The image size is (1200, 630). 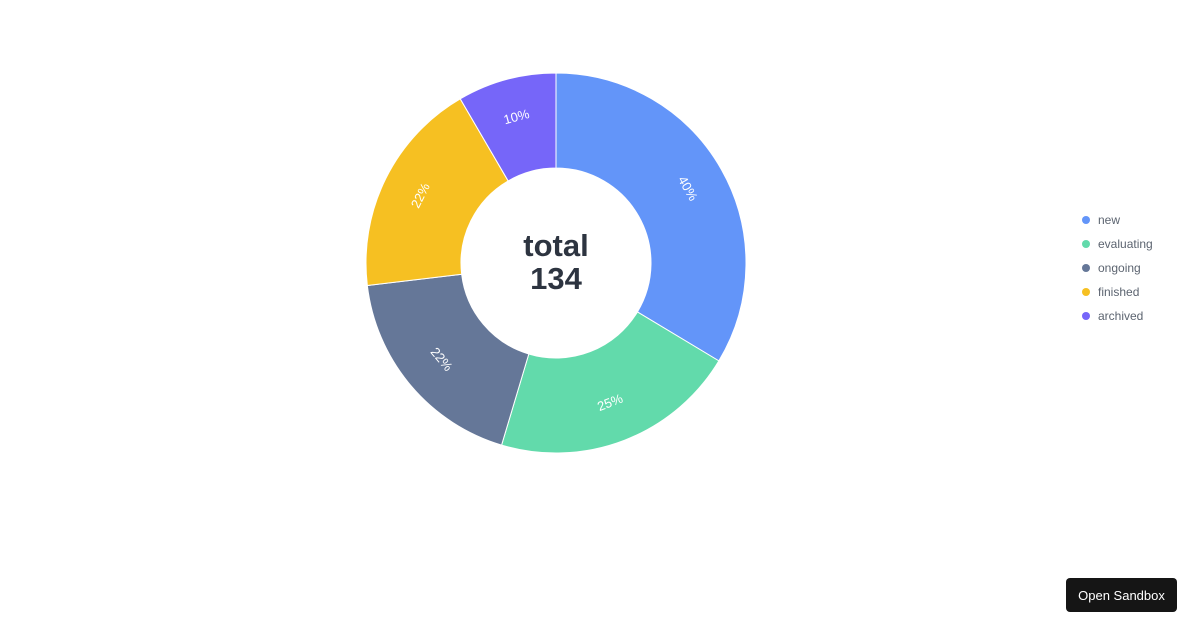 I want to click on slice-archived, so click(x=508, y=127).